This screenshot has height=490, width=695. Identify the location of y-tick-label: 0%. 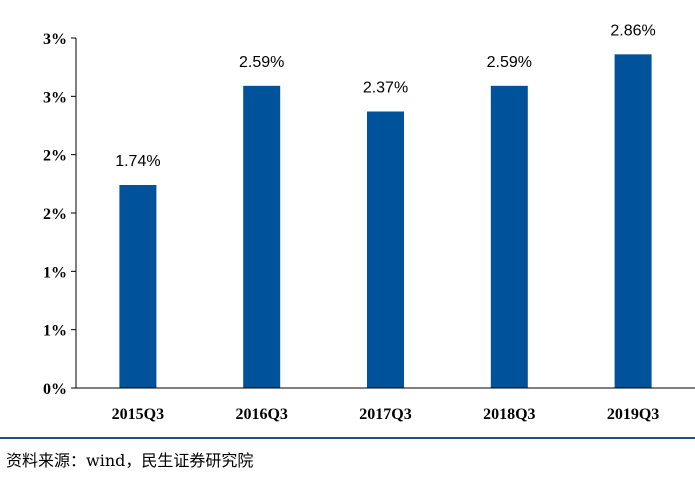
(55, 389).